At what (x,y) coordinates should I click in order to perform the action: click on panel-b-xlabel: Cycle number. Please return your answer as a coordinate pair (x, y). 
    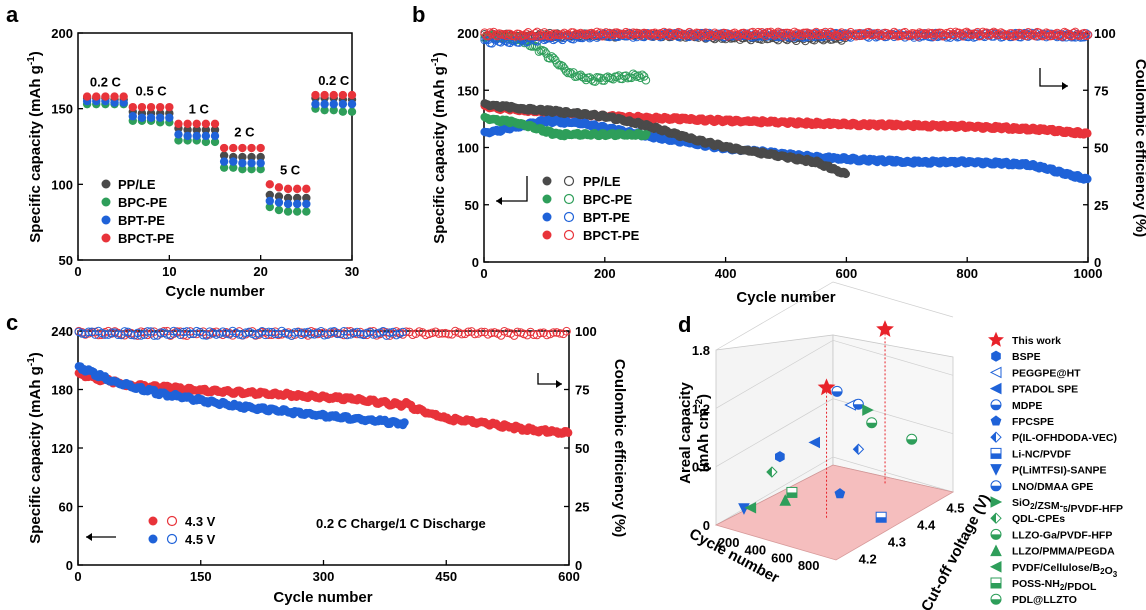
    Looking at the image, I should click on (785, 297).